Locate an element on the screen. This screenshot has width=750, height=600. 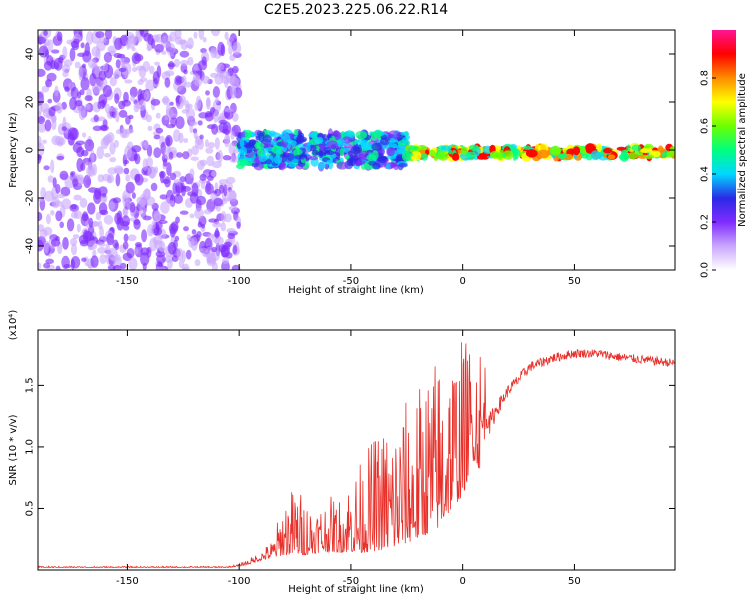
colorbar-tick-label: 0.2 is located at coordinates (705, 222).